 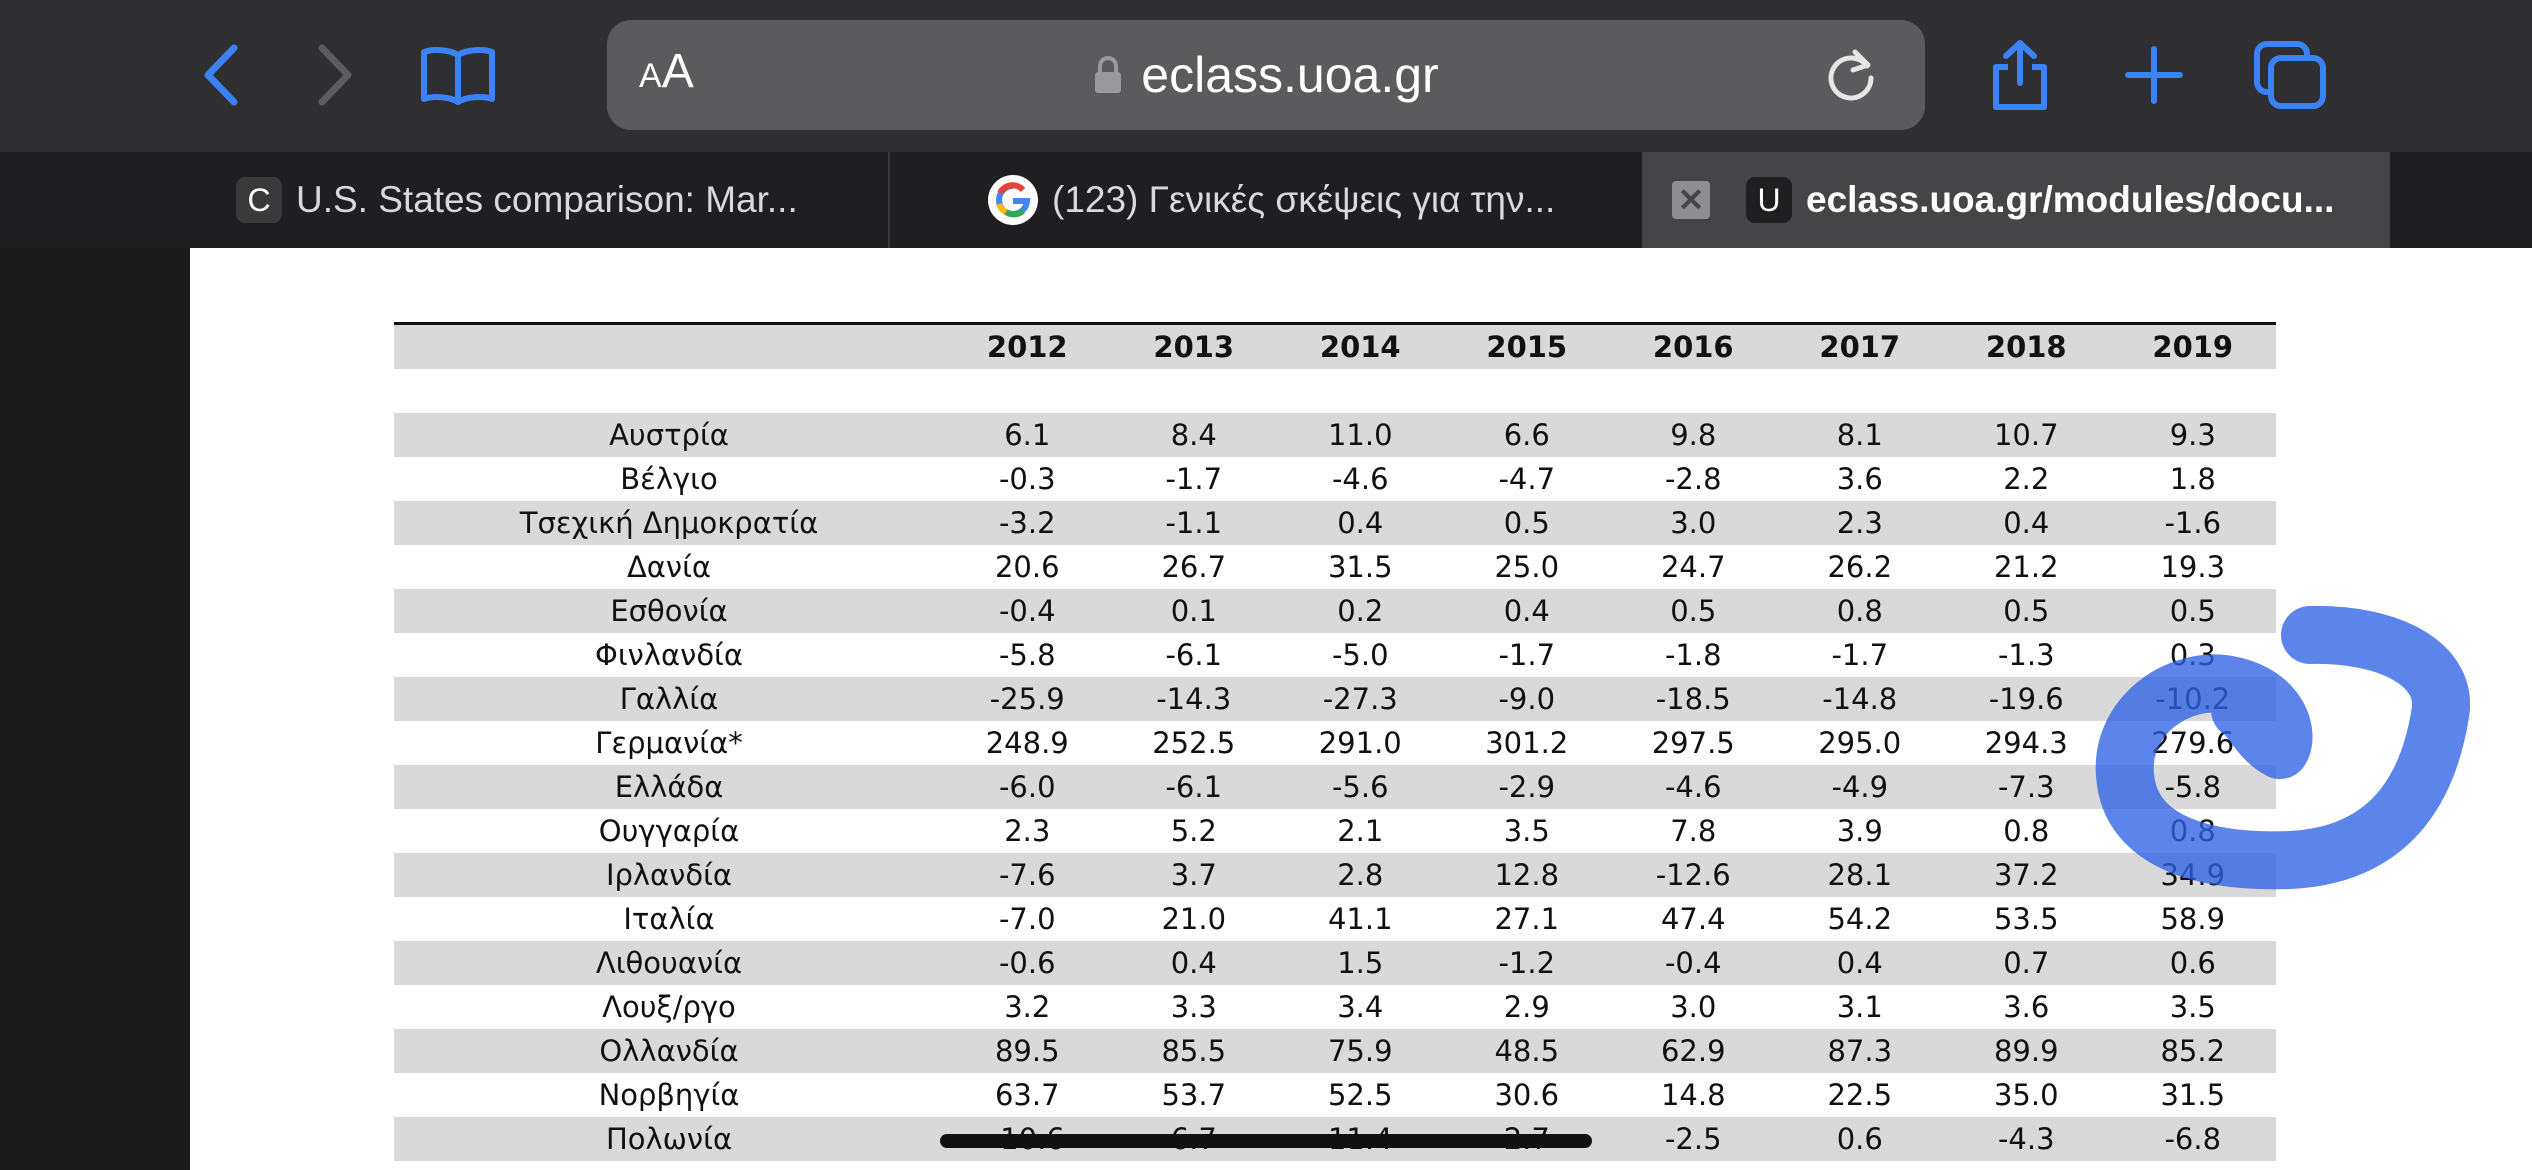 What do you see at coordinates (1527, 1095) in the screenshot?
I see `value-cell: 30.6` at bounding box center [1527, 1095].